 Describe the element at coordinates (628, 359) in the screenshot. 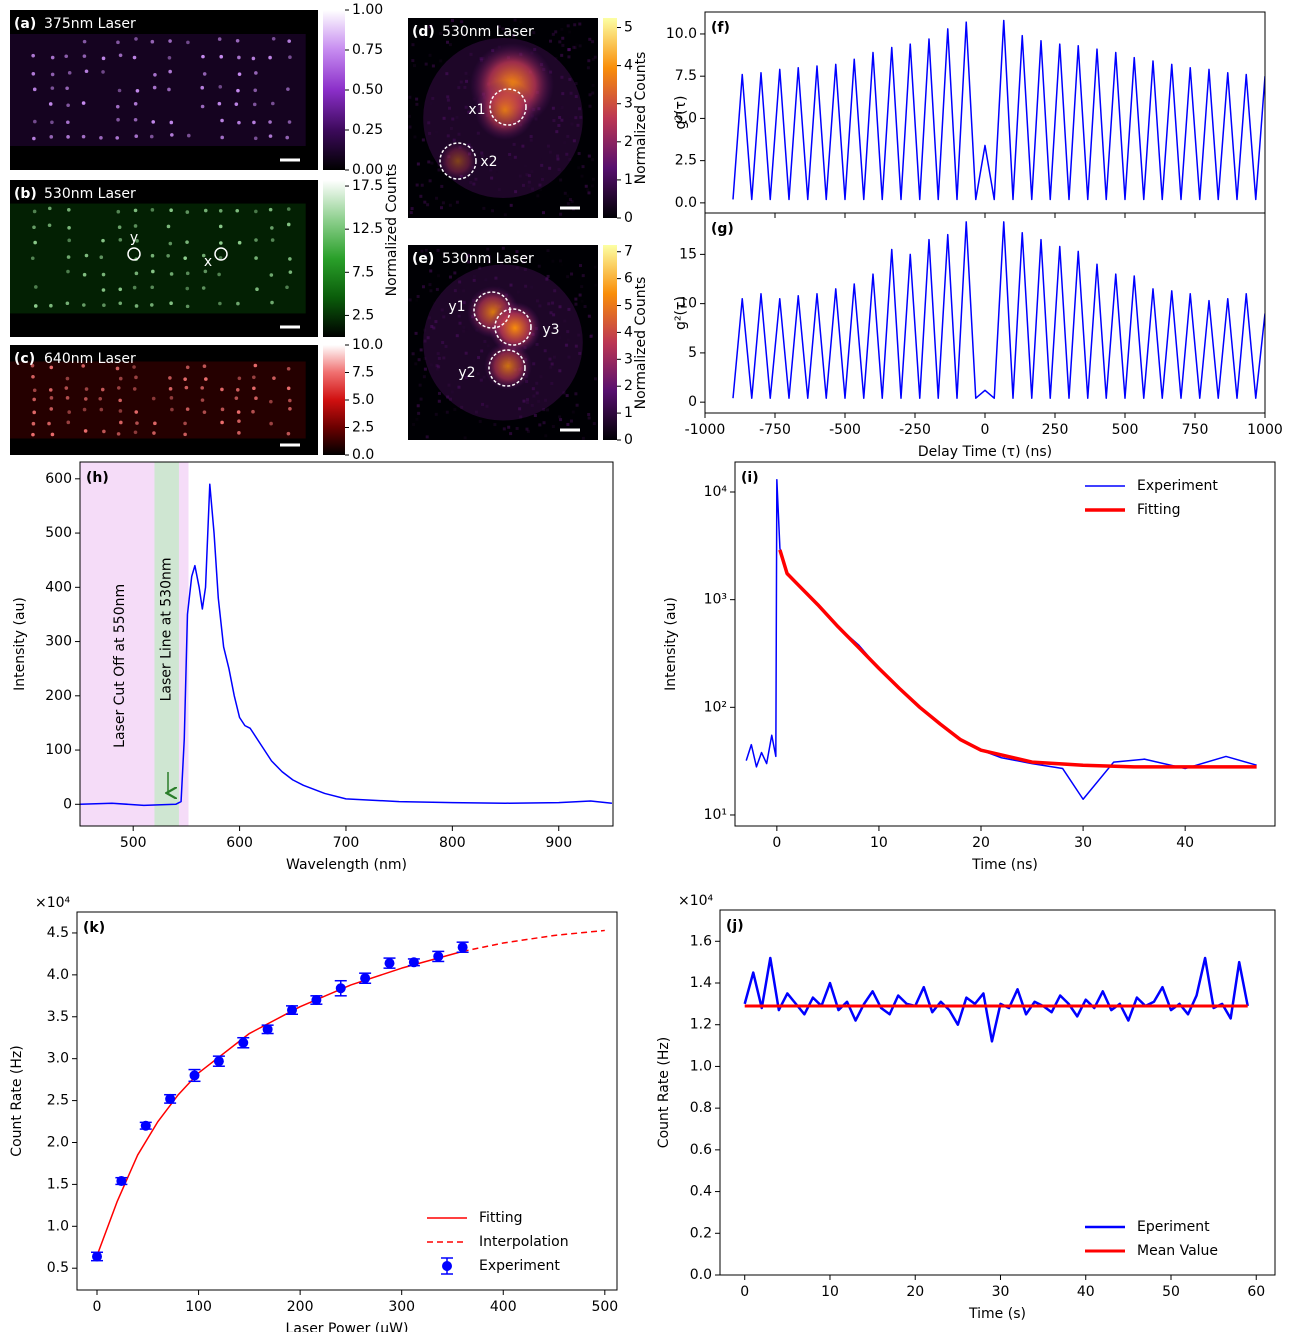

I see `colorbar-tick-label: 3` at that location.